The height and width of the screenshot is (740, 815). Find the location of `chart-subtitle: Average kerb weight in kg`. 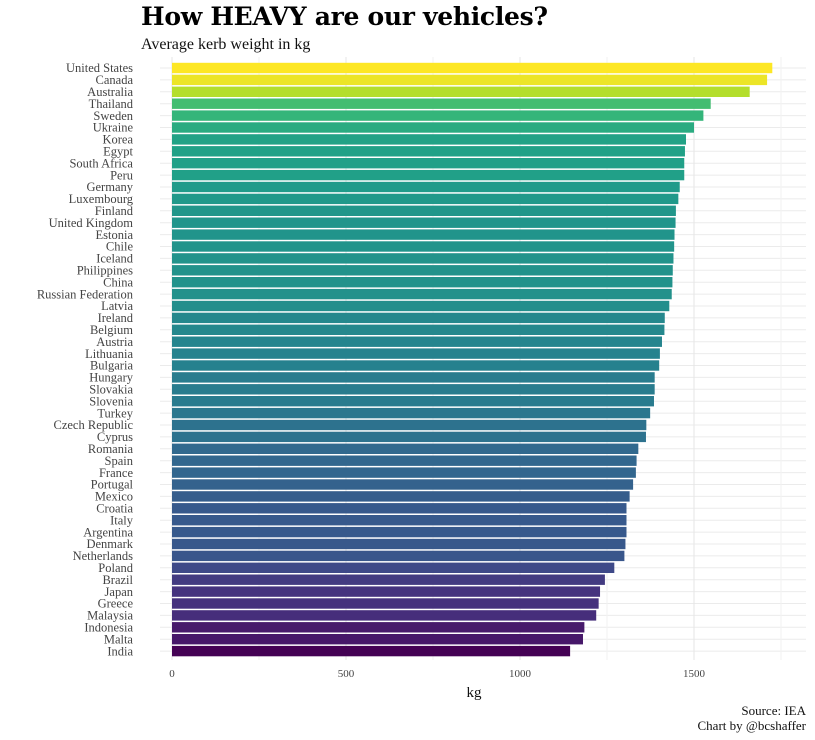

chart-subtitle: Average kerb weight in kg is located at coordinates (226, 44).